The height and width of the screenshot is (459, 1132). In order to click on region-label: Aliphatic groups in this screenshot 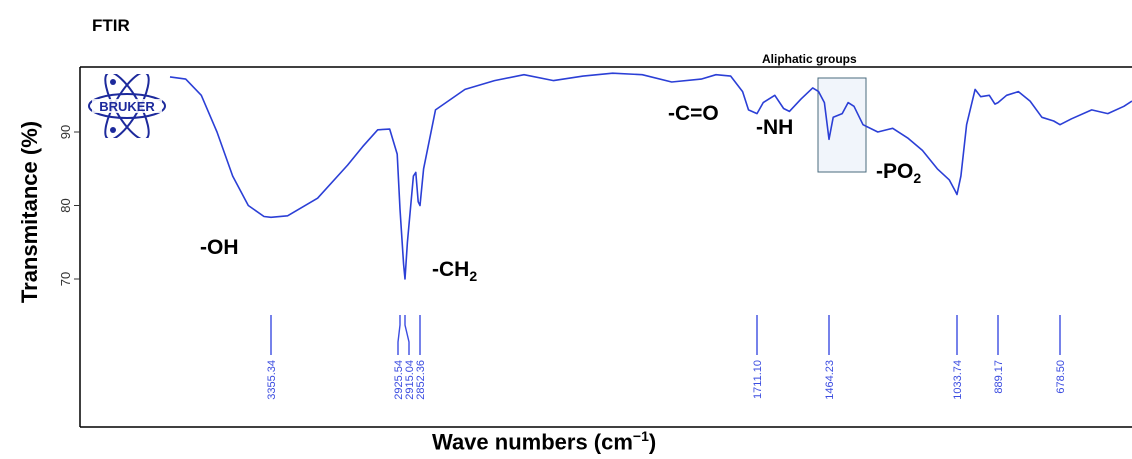, I will do `click(809, 59)`.